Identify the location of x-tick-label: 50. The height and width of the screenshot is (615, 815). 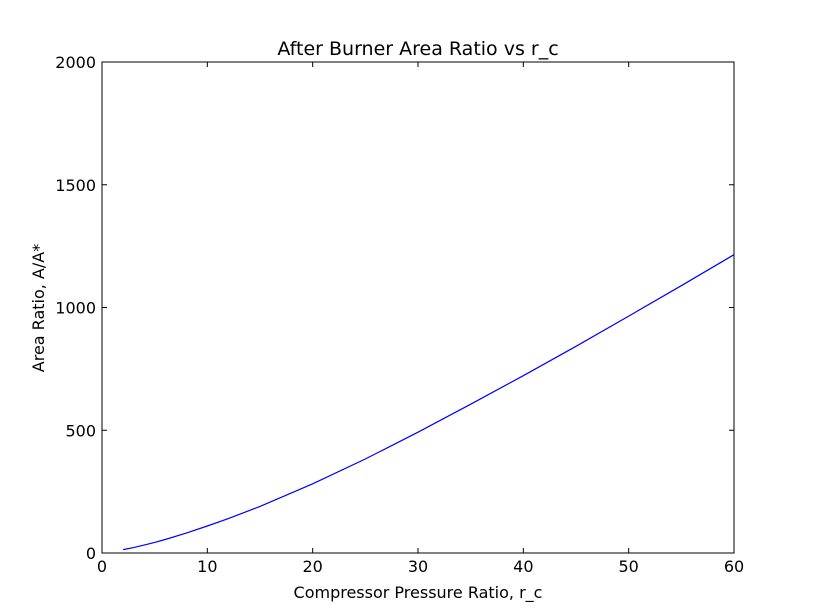
(628, 566).